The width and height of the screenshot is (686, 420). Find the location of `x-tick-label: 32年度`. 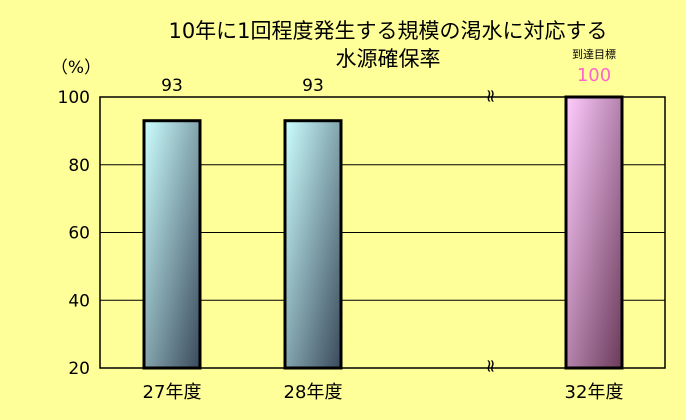

x-tick-label: 32年度 is located at coordinates (594, 392).